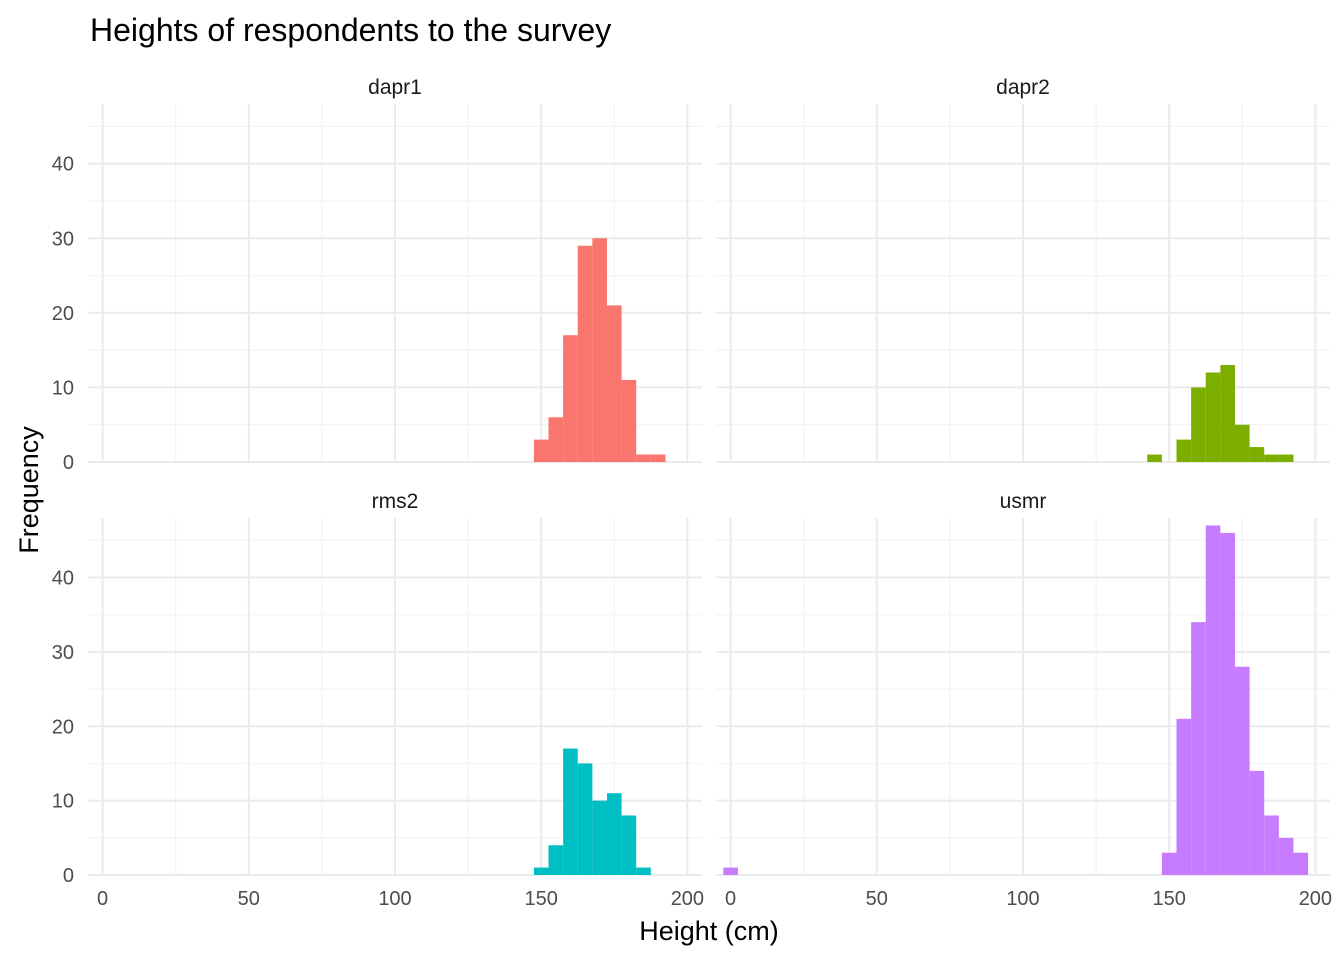 This screenshot has width=1344, height=960. Describe the element at coordinates (709, 931) in the screenshot. I see `x-axis-title: Height (cm)` at that location.